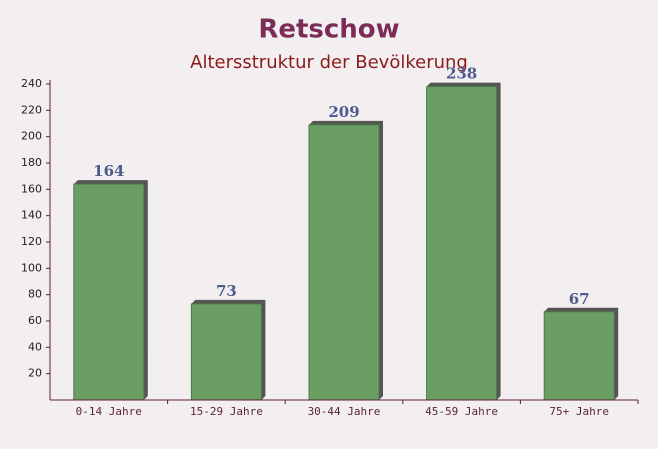 Image resolution: width=658 pixels, height=449 pixels. I want to click on value-label: 238, so click(461, 74).